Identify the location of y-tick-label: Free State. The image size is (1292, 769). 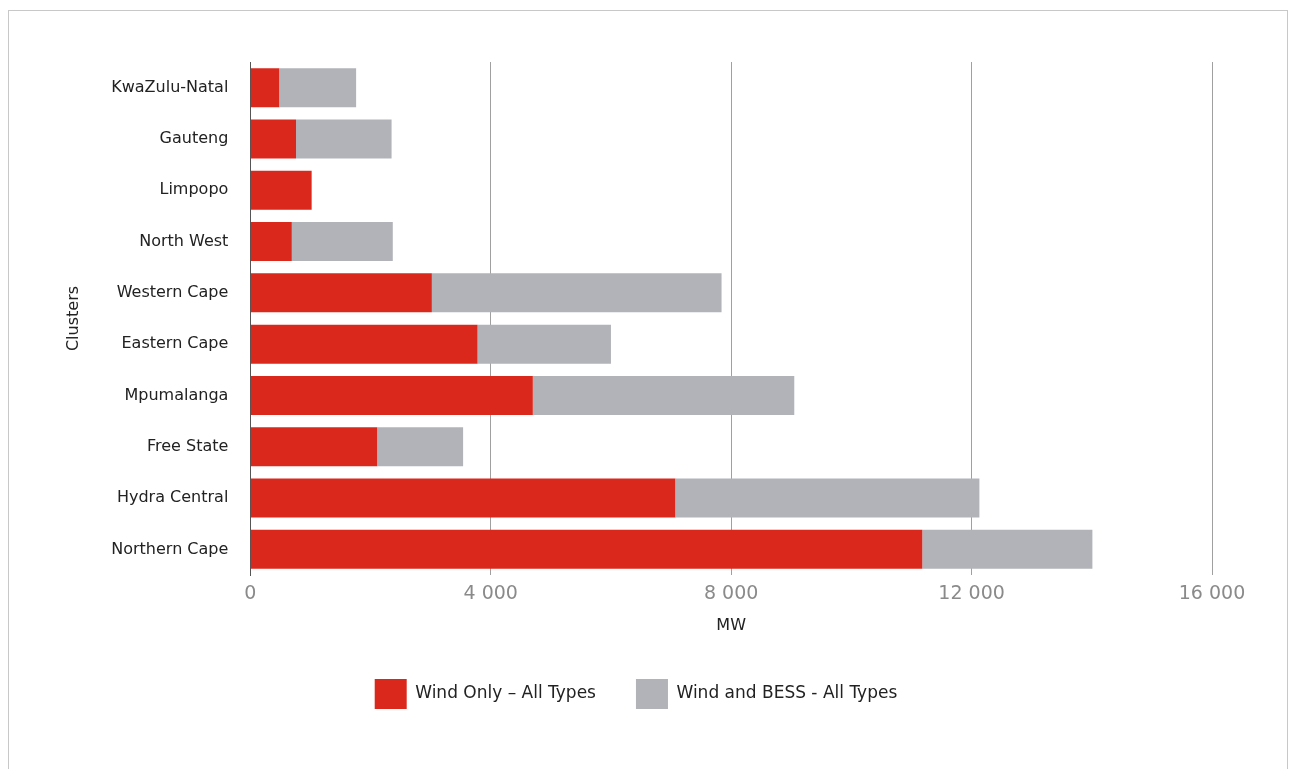
(187, 445).